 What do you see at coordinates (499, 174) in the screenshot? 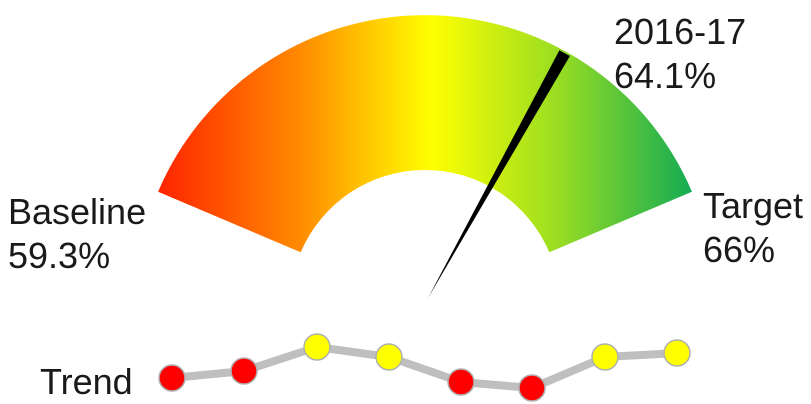
I see `gauge-needle` at bounding box center [499, 174].